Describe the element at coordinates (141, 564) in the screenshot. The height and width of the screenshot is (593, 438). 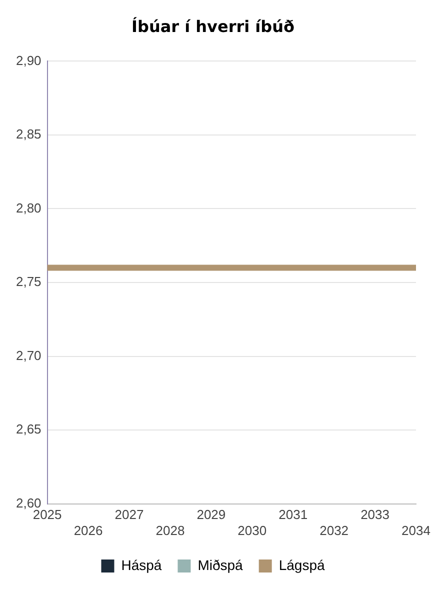
I see `legend-label: Háspá` at that location.